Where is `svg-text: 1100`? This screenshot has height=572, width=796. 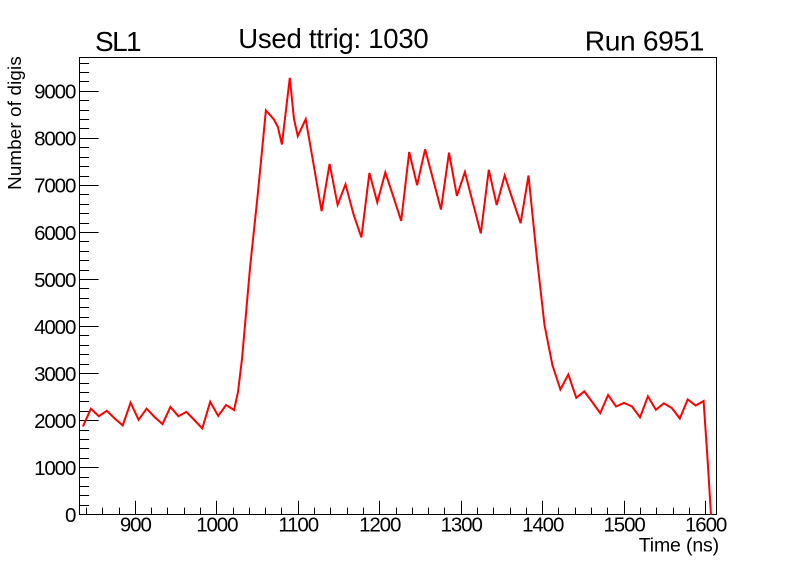
svg-text: 1100 is located at coordinates (298, 525).